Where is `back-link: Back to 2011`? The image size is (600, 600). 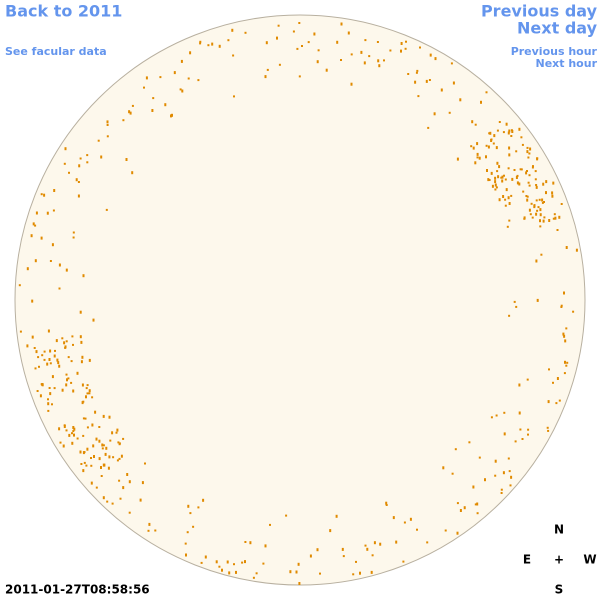
back-link: Back to 2011 is located at coordinates (63, 11).